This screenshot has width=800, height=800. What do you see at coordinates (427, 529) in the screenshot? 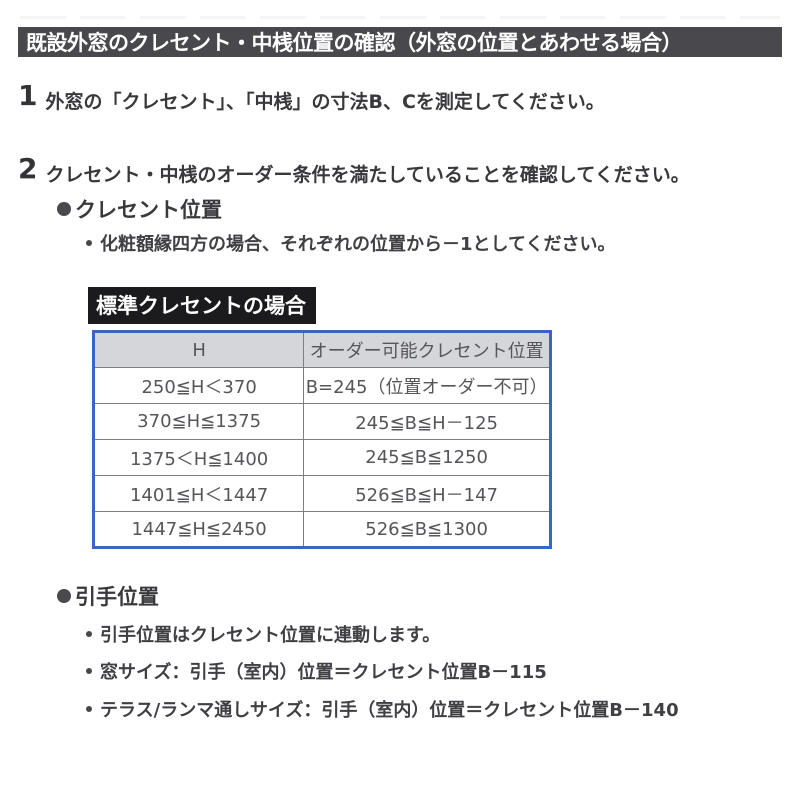
I see `table-cell-position: 526≦B≦1300` at bounding box center [427, 529].